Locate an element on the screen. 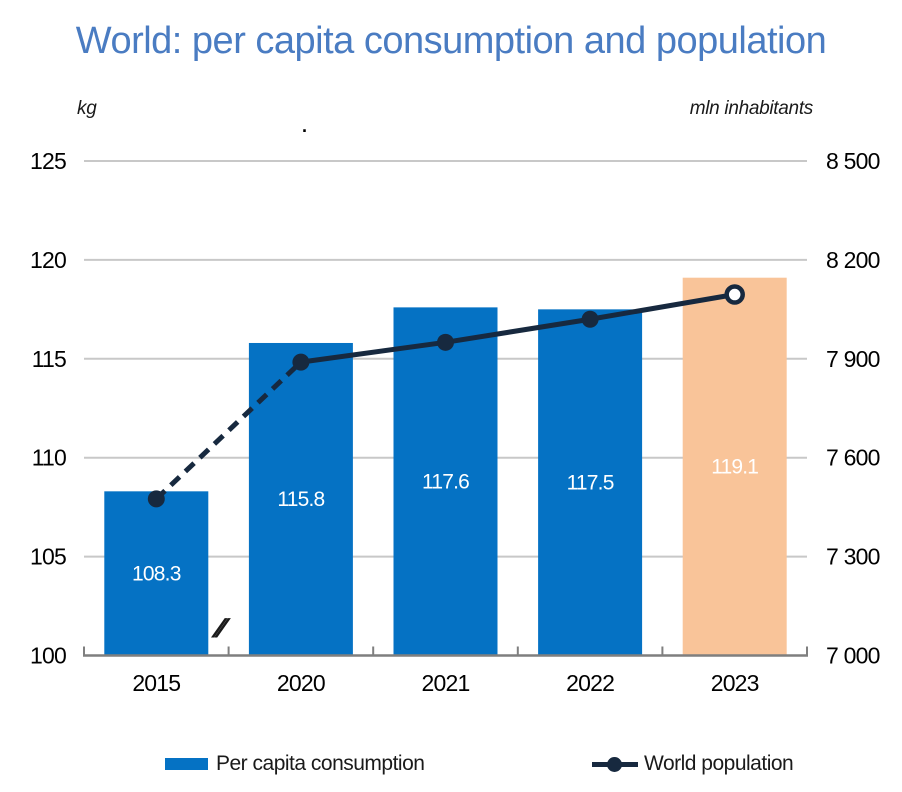 This screenshot has width=902, height=792. bar-value-label-2021: 117.6 is located at coordinates (445, 481).